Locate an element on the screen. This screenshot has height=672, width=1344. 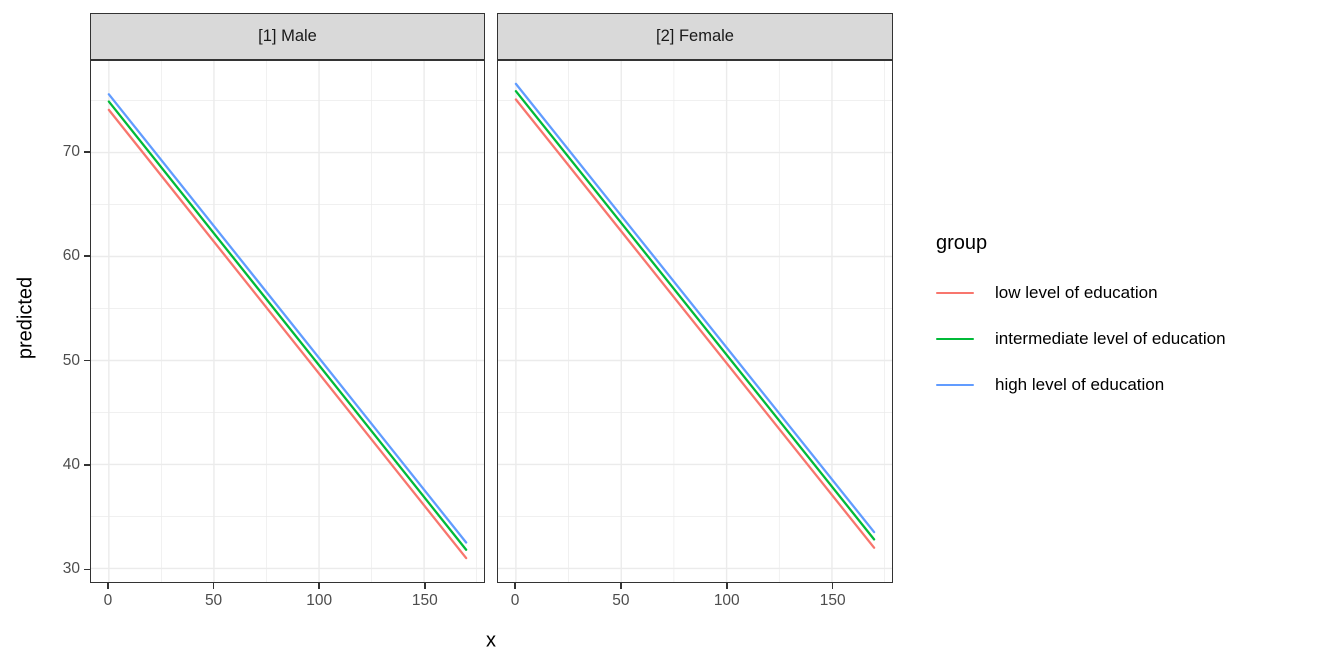
legend-item: low level of education is located at coordinates (1081, 293).